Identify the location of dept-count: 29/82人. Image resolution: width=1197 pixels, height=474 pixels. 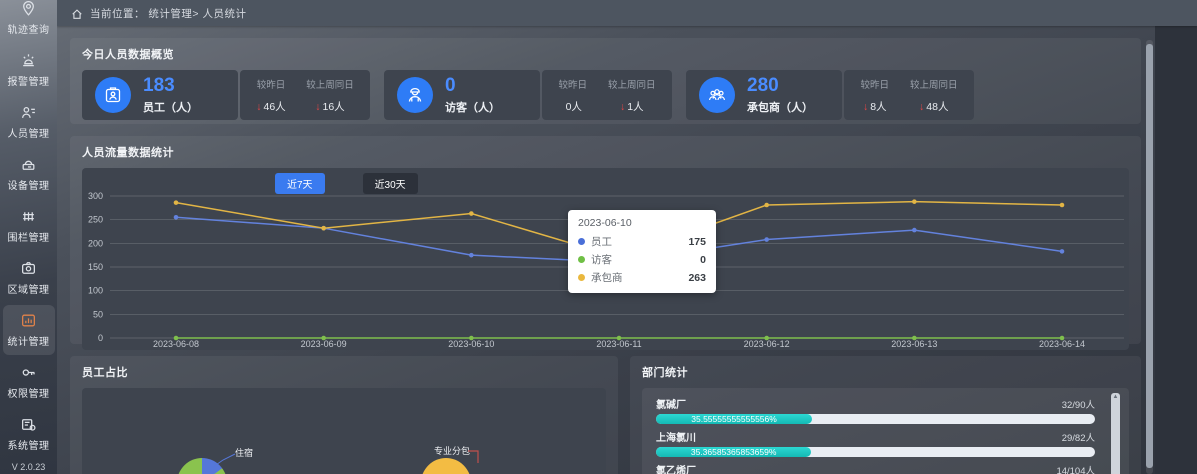
(1078, 438).